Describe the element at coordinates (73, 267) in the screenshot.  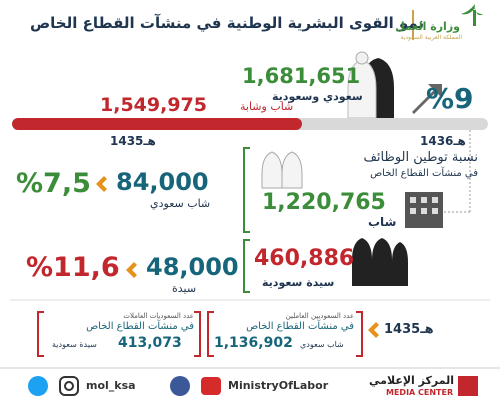
I see `women-percent: %11,6` at that location.